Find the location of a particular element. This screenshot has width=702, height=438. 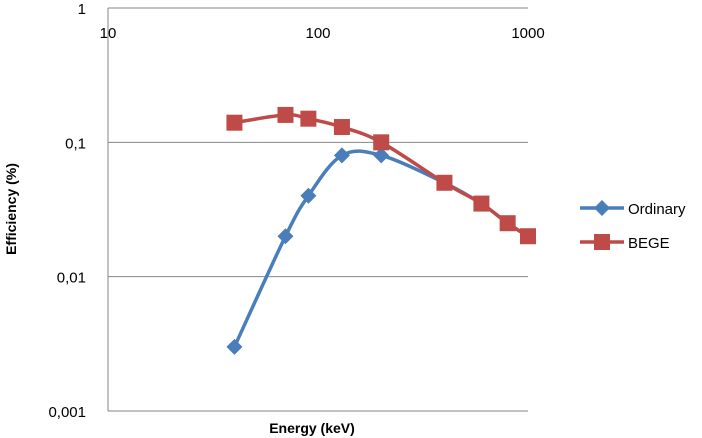

x-axis-label: Energy (keV) is located at coordinates (312, 428).